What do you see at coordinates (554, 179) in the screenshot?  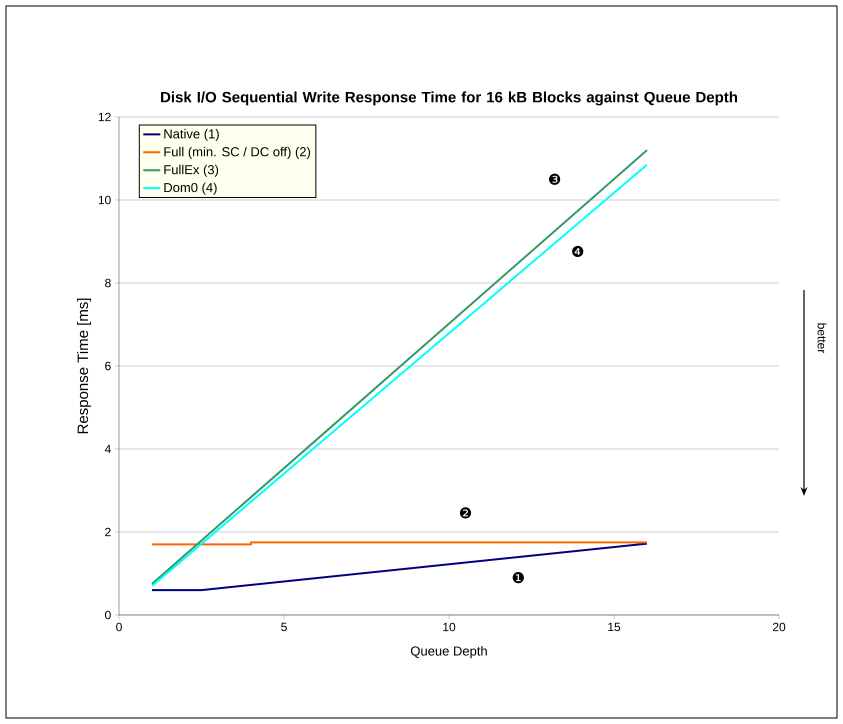 I see `annotation: ❸` at bounding box center [554, 179].